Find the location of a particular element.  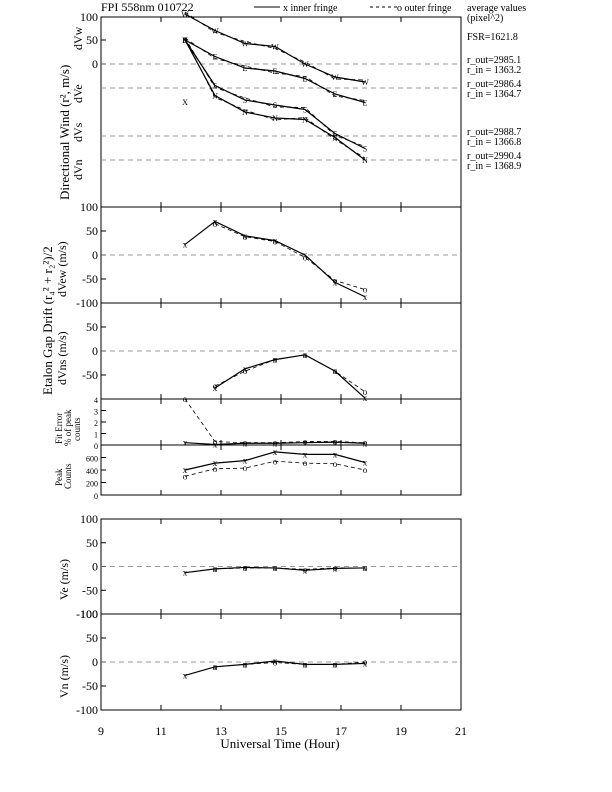

series-outer-W is located at coordinates (275, 46).